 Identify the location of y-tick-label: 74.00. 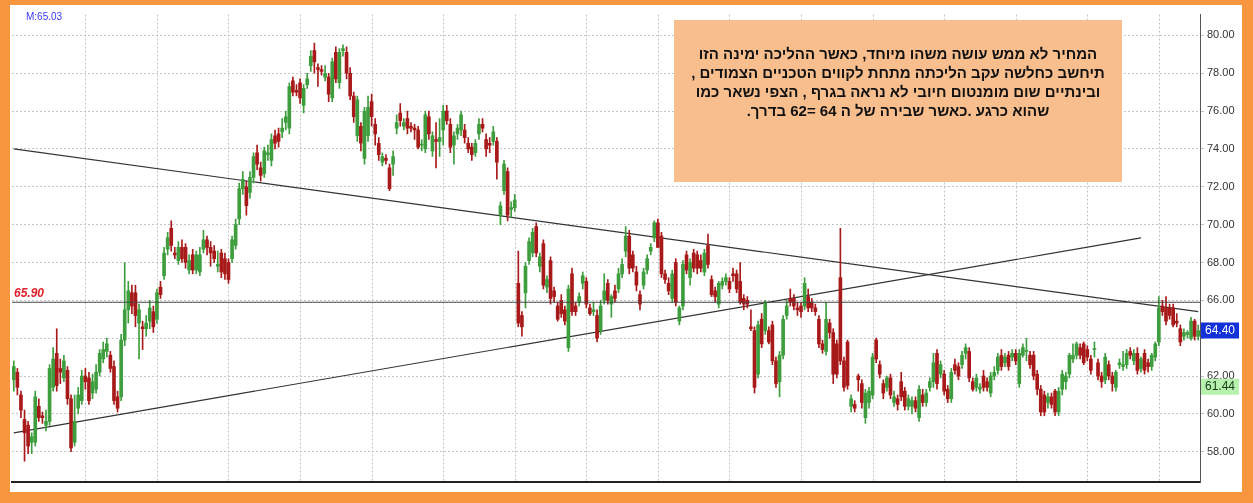
(1221, 147).